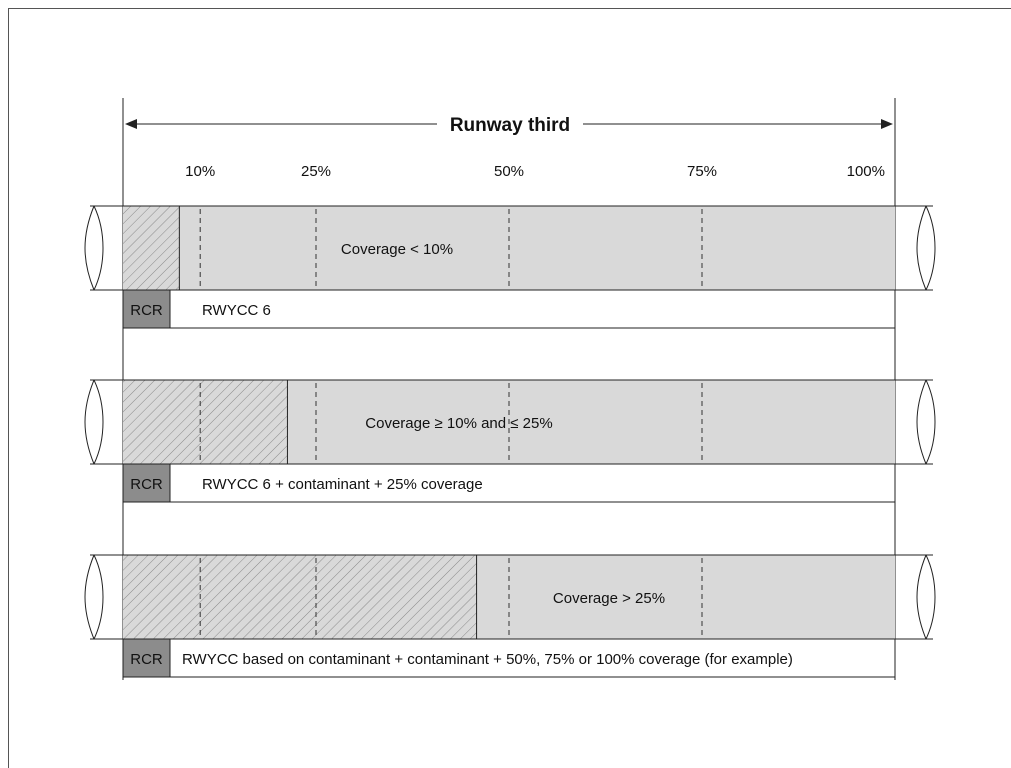 The height and width of the screenshot is (768, 1011). I want to click on percent-ticks: 10% 25% 50% 75% 100%, so click(535, 171).